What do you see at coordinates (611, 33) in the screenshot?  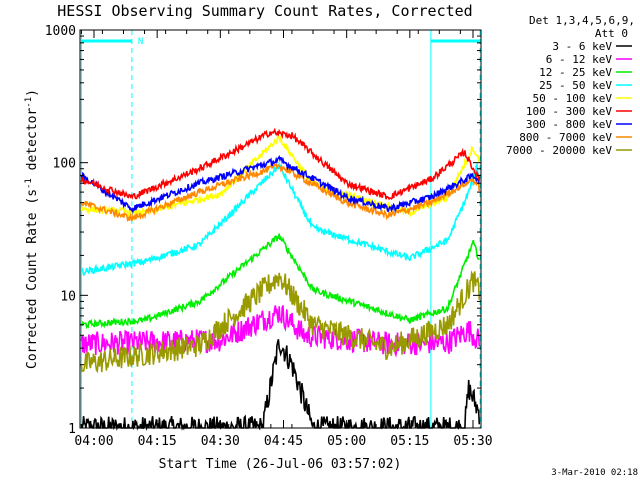 I see `legend-header-line-2: Att 0` at bounding box center [611, 33].